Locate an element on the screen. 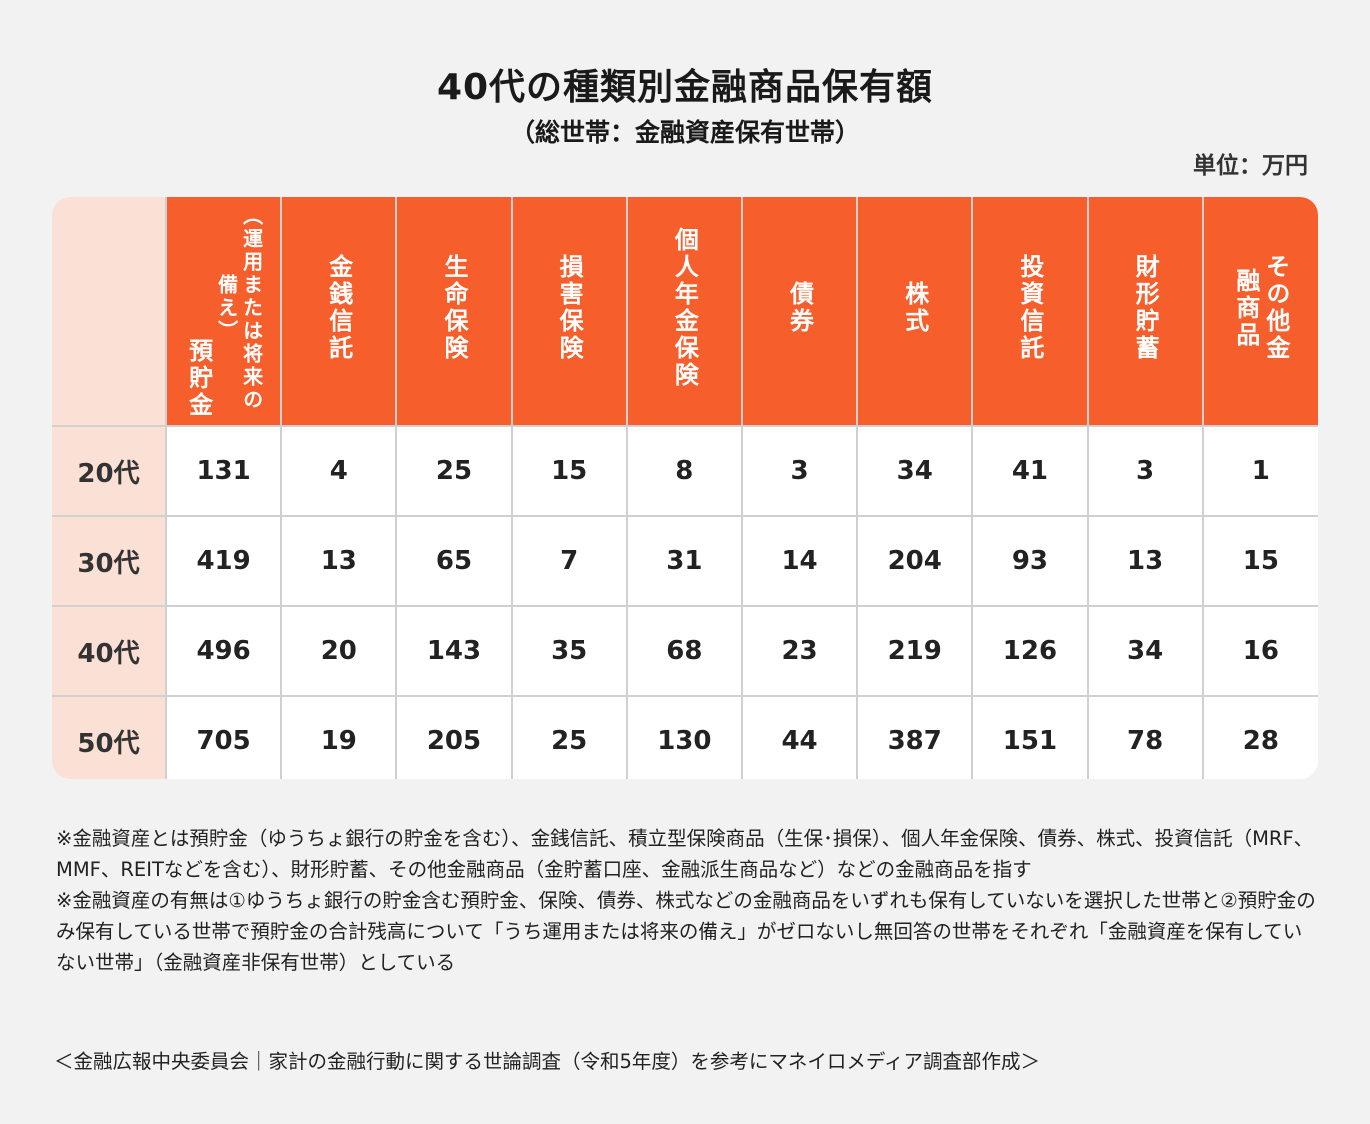  table-cell: 93 is located at coordinates (1030, 561).